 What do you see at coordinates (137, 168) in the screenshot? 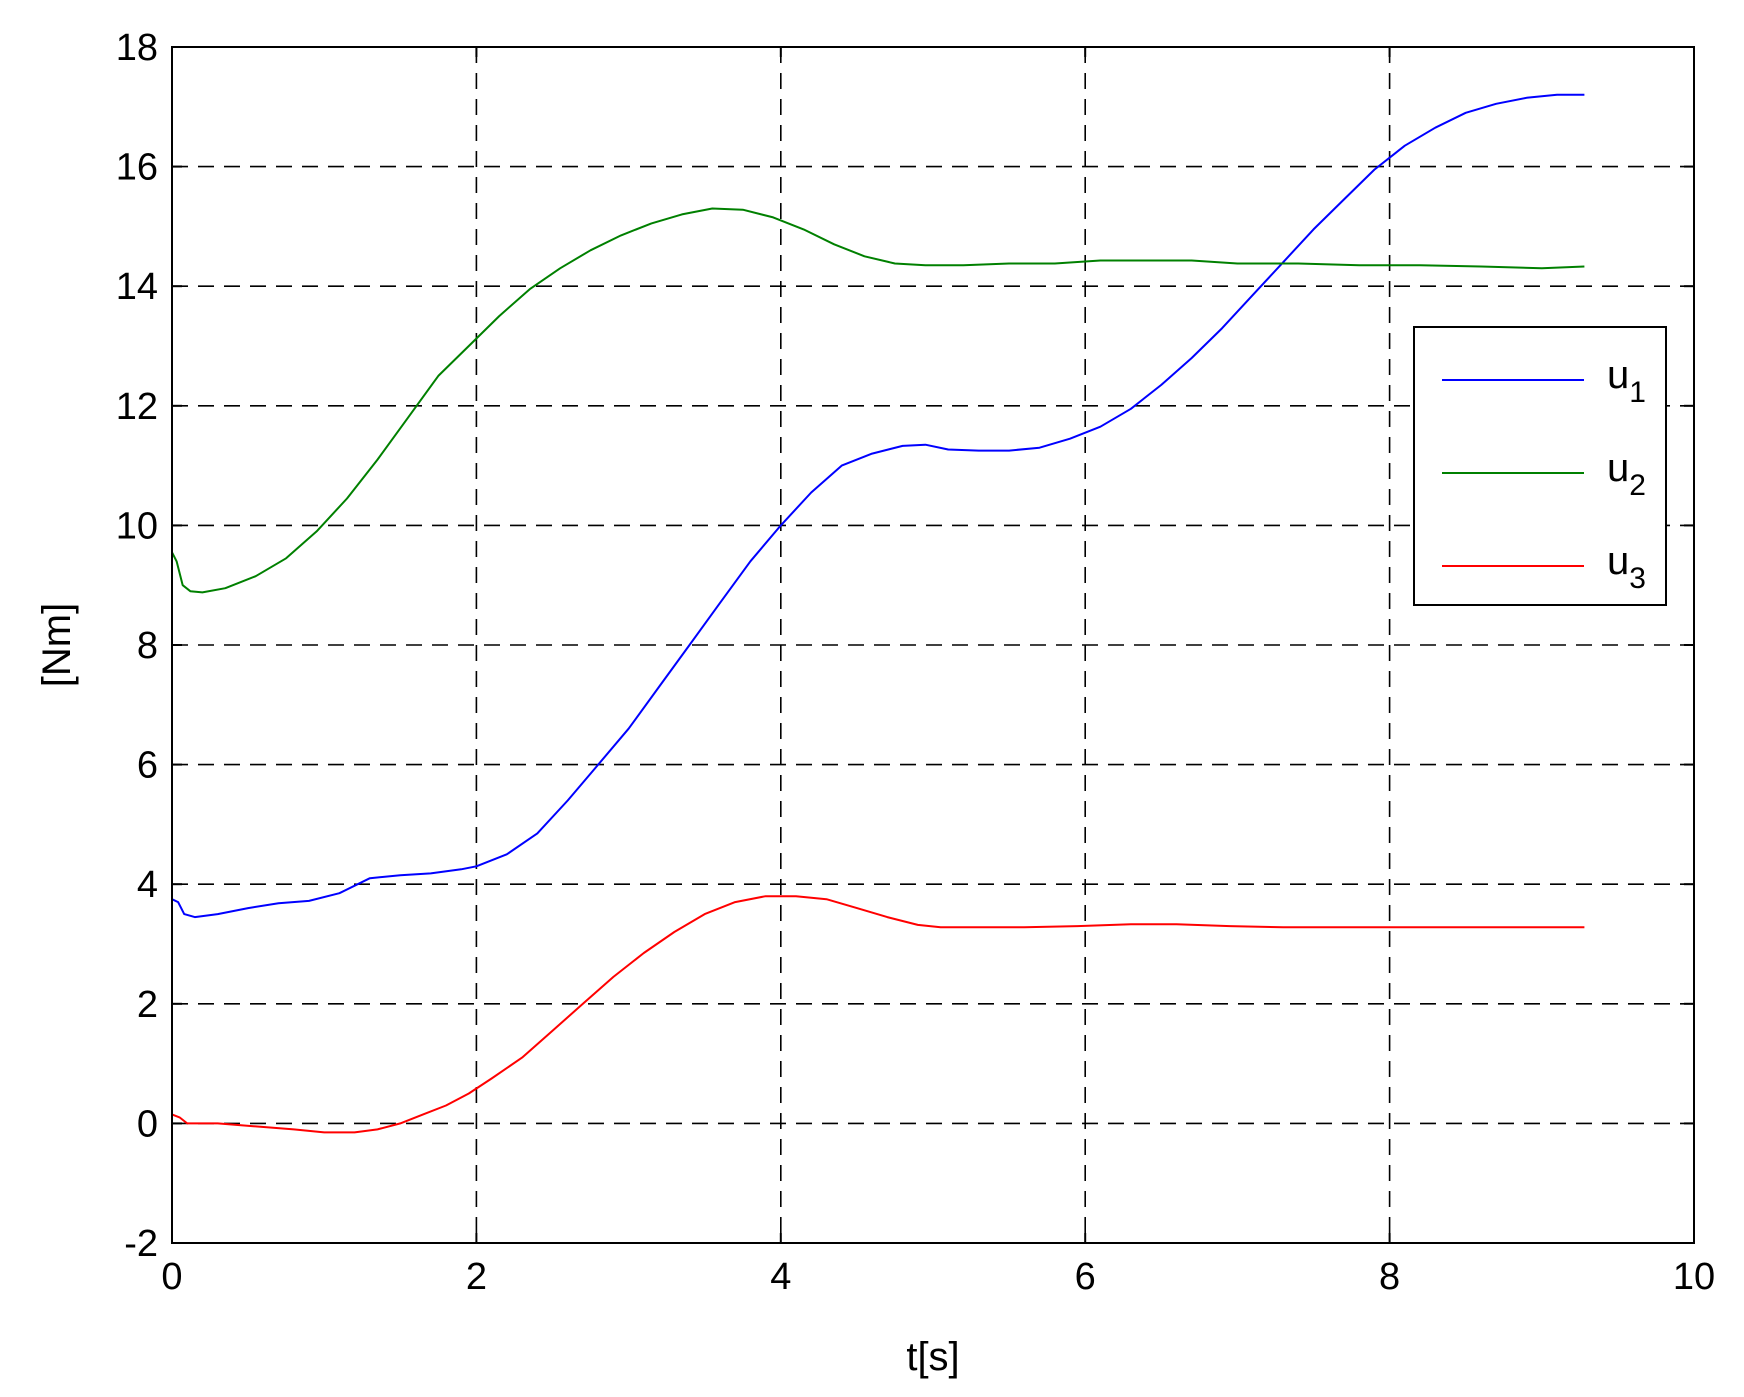
I see `y-tick-label: 16` at bounding box center [137, 168].